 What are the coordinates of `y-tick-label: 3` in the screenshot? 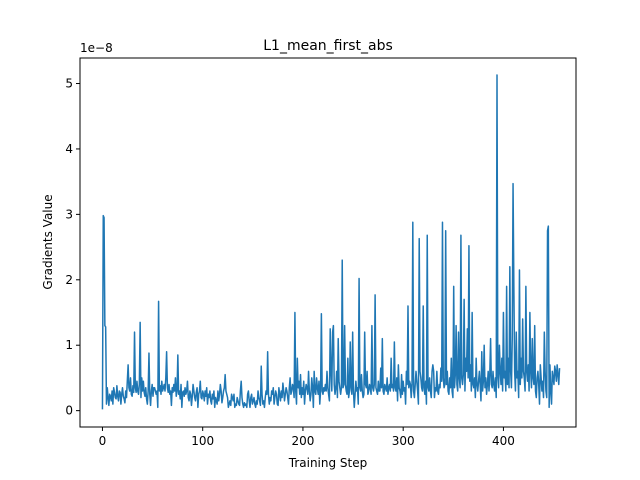 It's located at (69, 214).